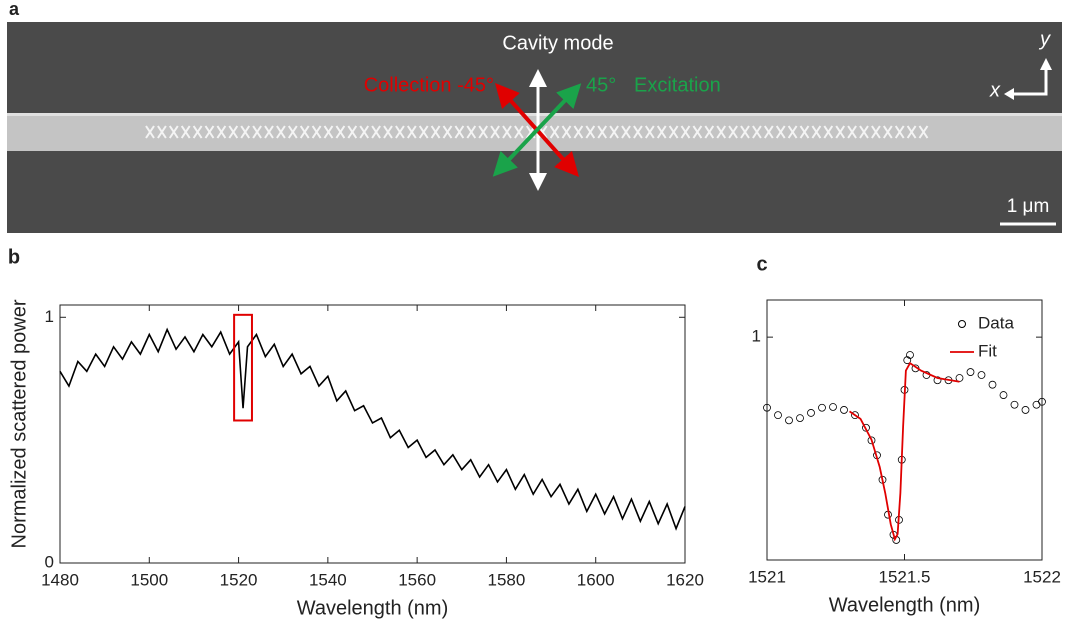  I want to click on x-axis-label: Wavelength (nm), so click(373, 608).